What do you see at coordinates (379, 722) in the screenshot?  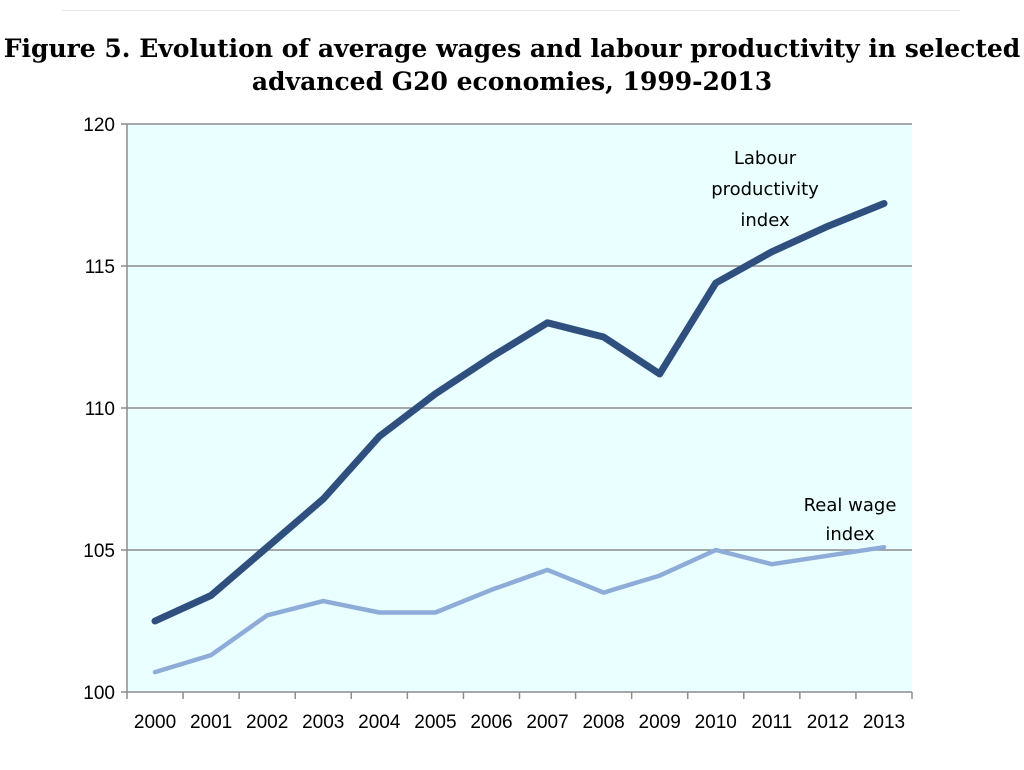 I see `x-tick-label: 2004` at bounding box center [379, 722].